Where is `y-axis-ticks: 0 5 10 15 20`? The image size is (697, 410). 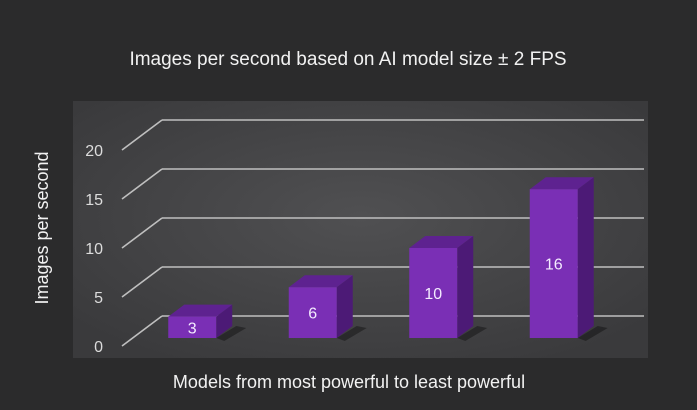 y-axis-ticks: 0 5 10 15 20 is located at coordinates (94, 249).